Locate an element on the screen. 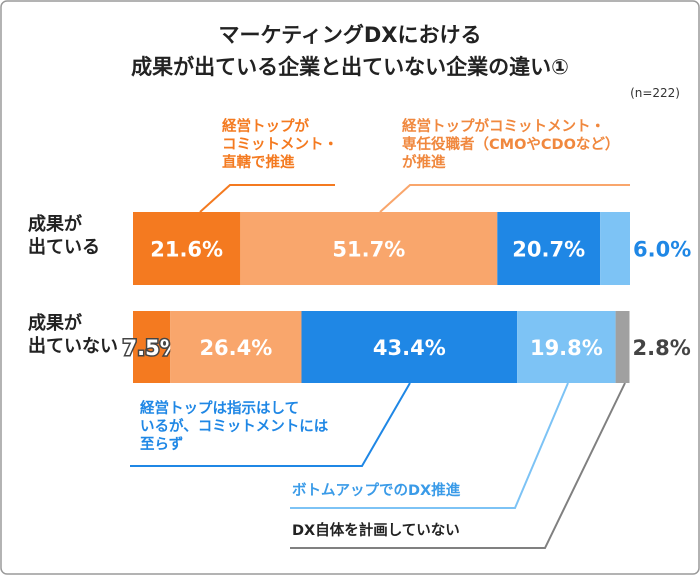 The height and width of the screenshot is (575, 700). value-label: 20.7% is located at coordinates (548, 250).